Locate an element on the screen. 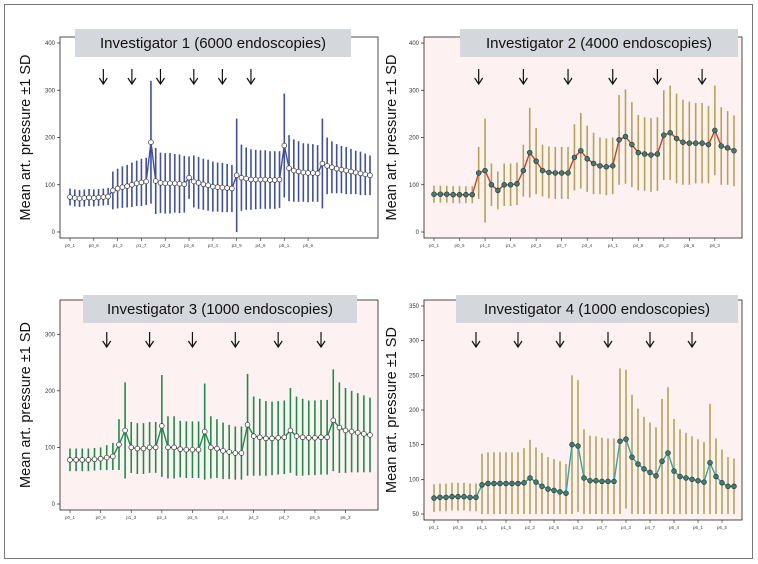 The image size is (758, 564). x-tick-label: p1_5 is located at coordinates (506, 527).